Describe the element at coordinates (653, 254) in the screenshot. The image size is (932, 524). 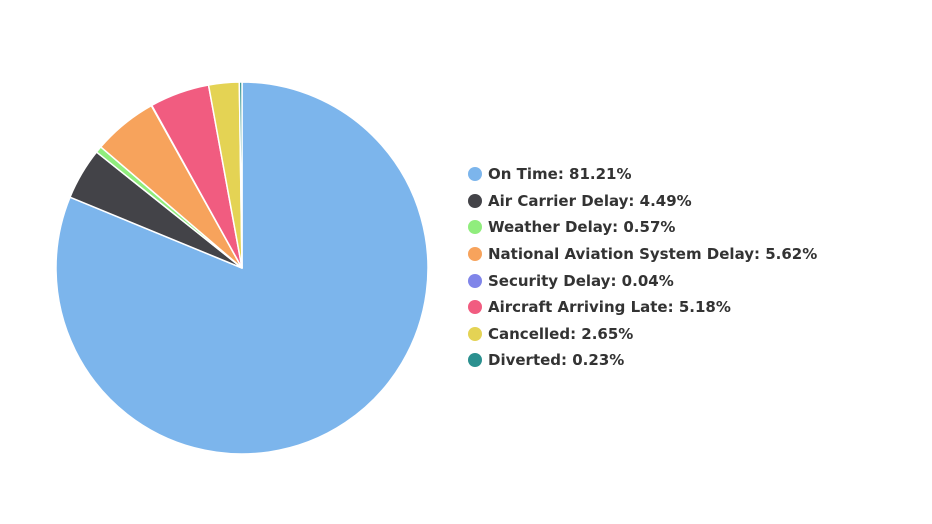
I see `legend-label-national-aviation-system-delay: National Aviation System Delay: 5.62%` at that location.